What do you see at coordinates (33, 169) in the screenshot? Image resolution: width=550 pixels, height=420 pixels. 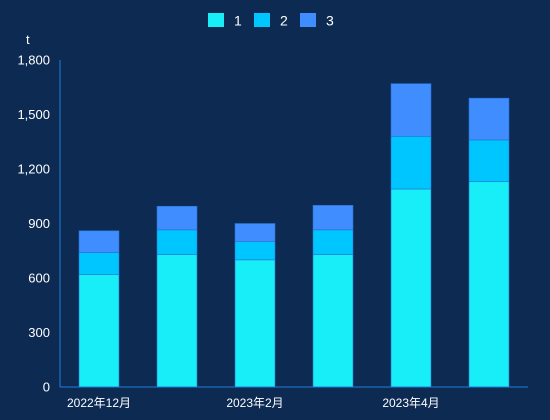 I see `y-tick-label: 1,200` at bounding box center [33, 169].